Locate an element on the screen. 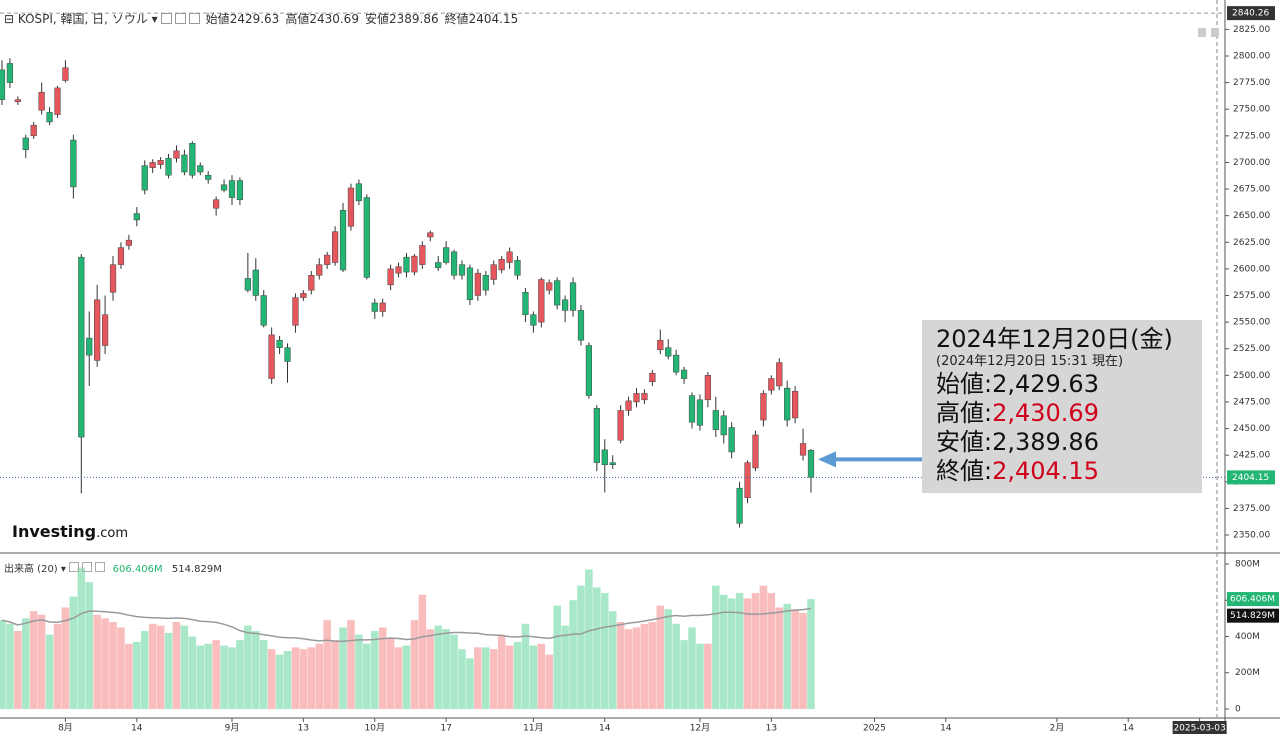 The height and width of the screenshot is (734, 1280). volume-last: 606.406M is located at coordinates (137, 569).